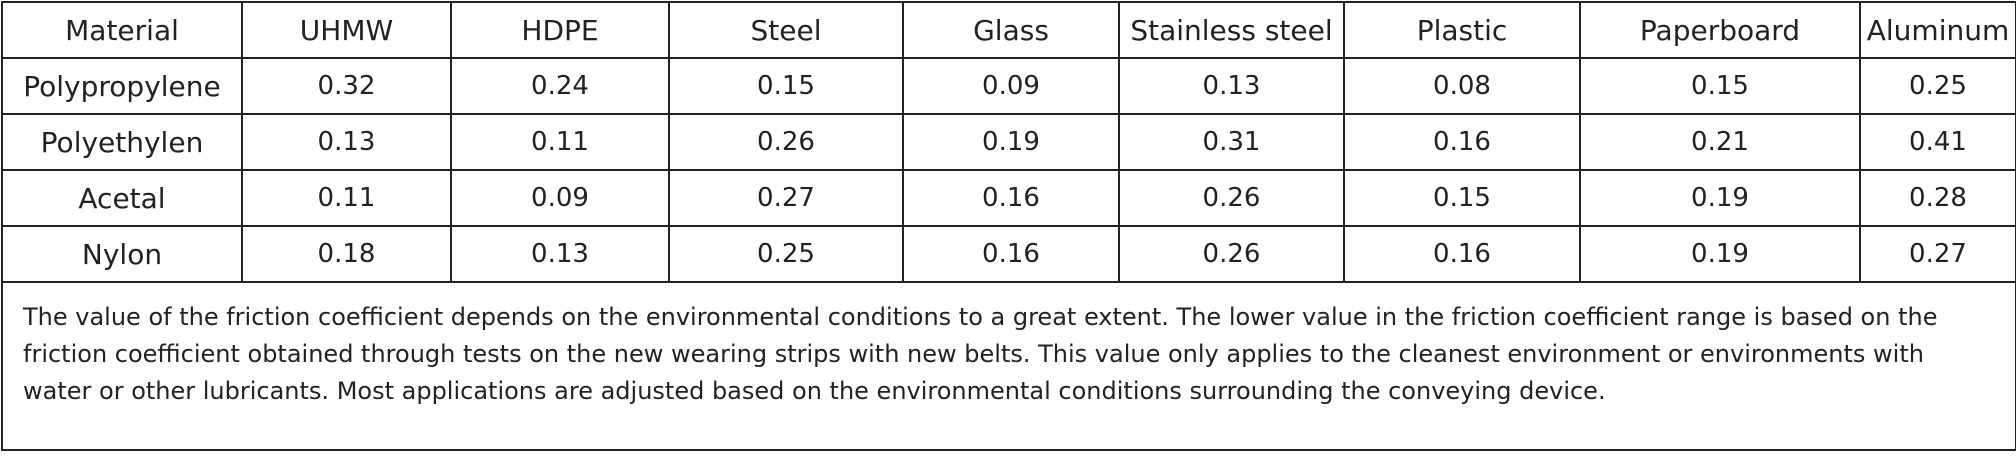 The width and height of the screenshot is (2016, 468). Describe the element at coordinates (1231, 142) in the screenshot. I see `table-cell: 0.31` at that location.